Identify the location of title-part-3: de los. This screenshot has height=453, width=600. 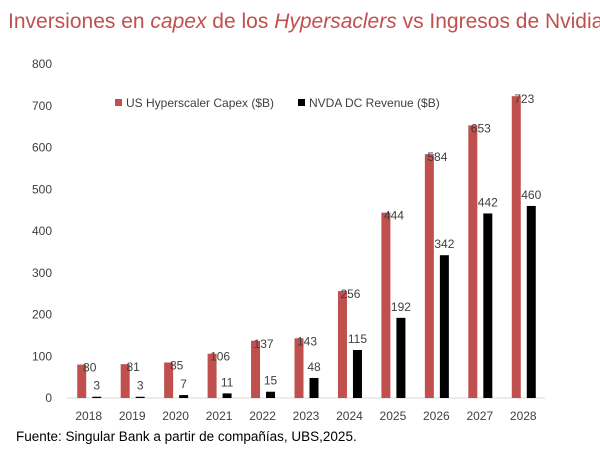
(240, 21).